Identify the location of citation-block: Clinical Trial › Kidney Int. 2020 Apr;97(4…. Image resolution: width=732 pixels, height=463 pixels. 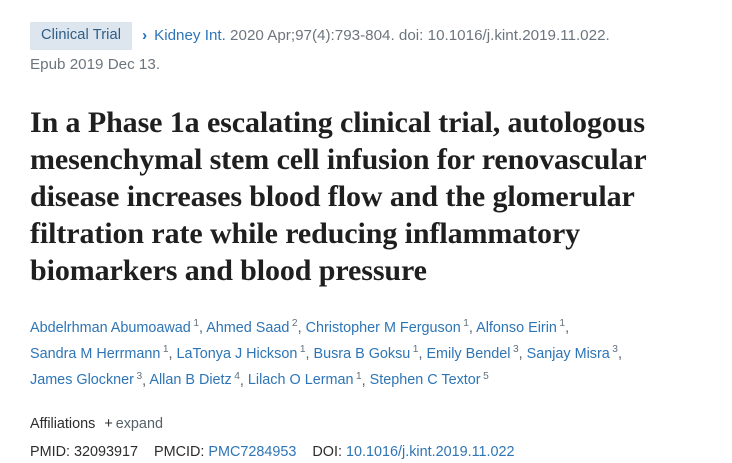
(367, 50).